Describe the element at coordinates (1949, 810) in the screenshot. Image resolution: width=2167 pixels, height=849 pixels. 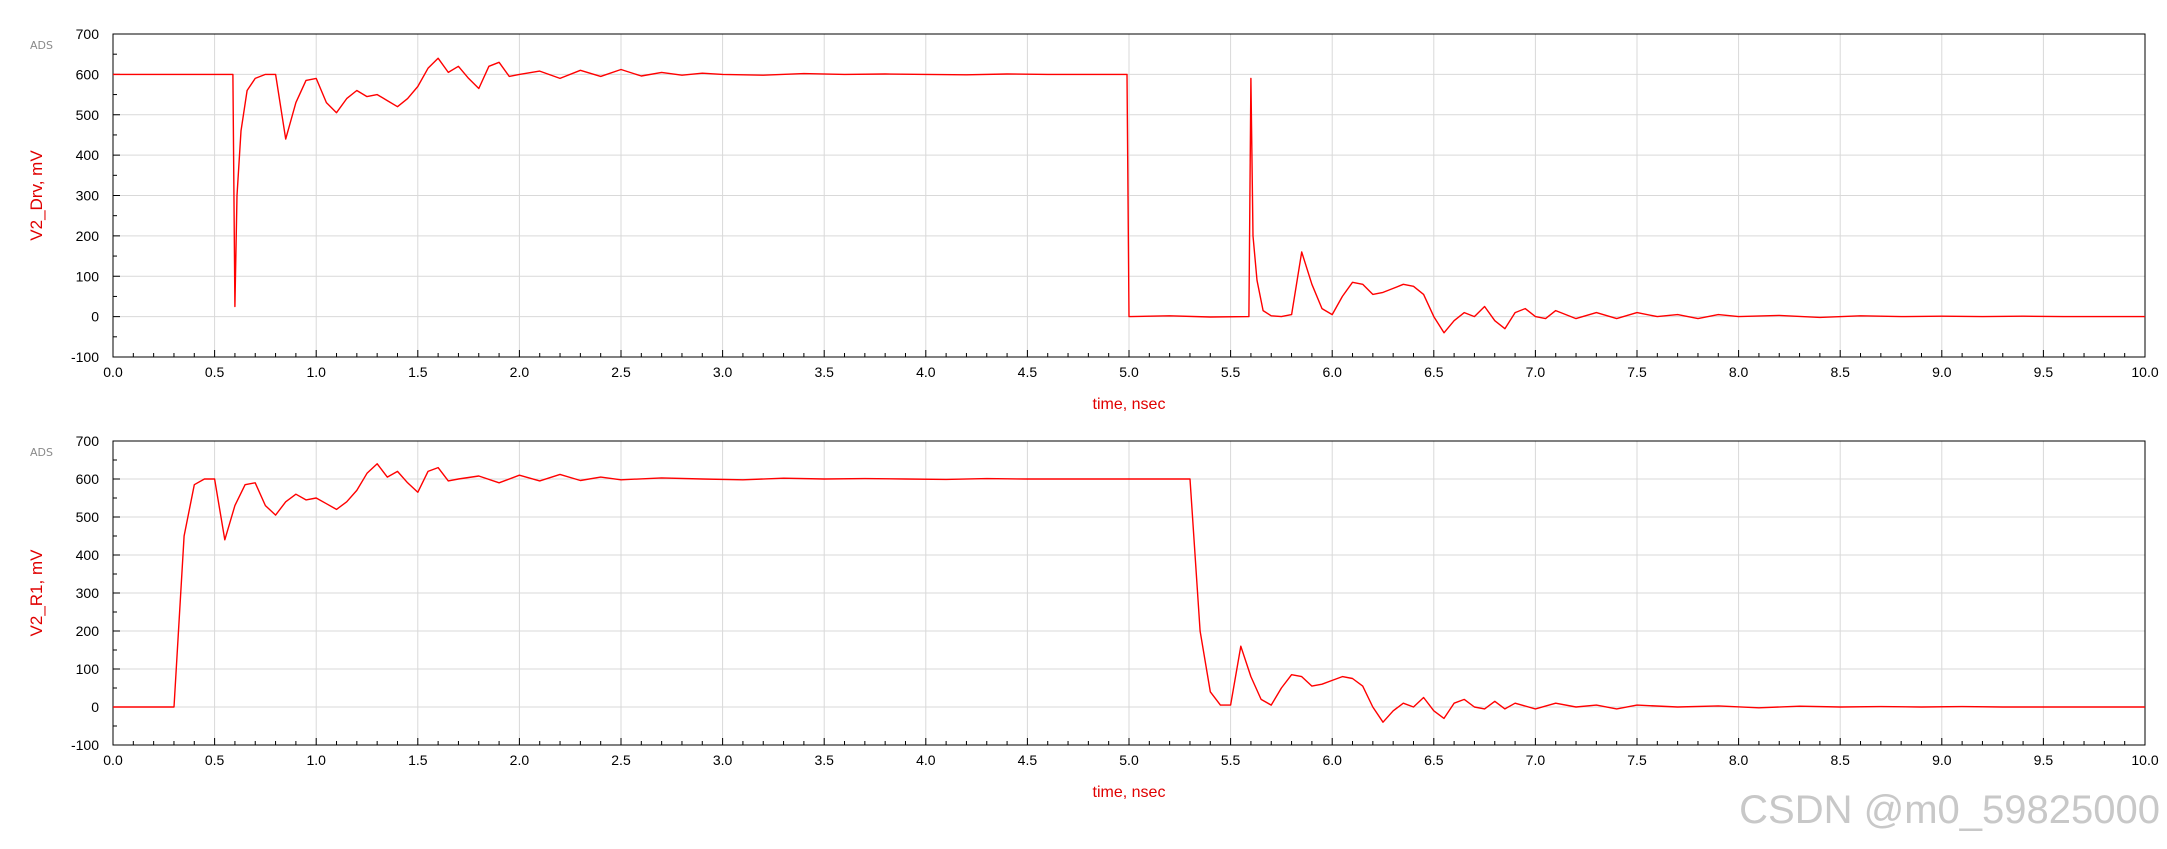
I see `watermark-text: CSDN @m0_59825000` at that location.